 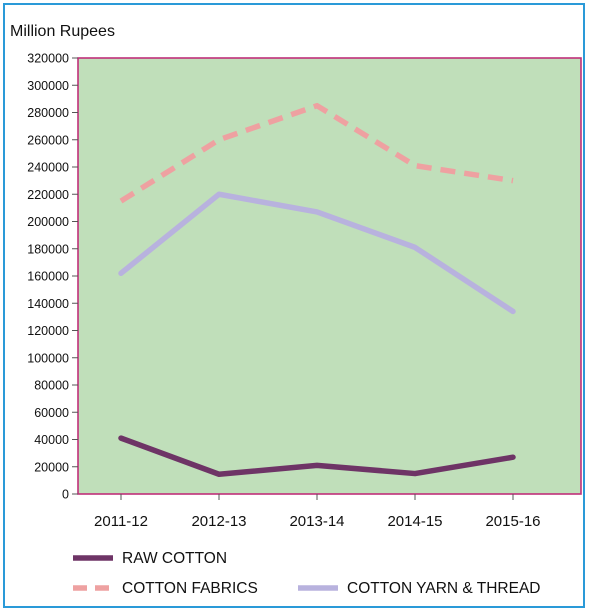 I want to click on y-tick-label: 260000, so click(x=48, y=140).